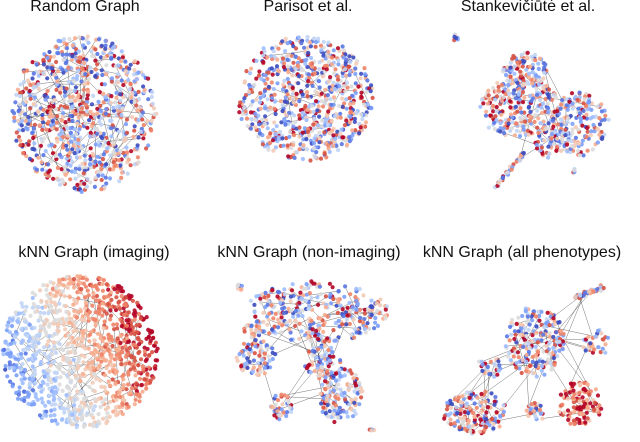 This screenshot has width=640, height=442. I want to click on graph-panel-parisot, so click(306, 98).